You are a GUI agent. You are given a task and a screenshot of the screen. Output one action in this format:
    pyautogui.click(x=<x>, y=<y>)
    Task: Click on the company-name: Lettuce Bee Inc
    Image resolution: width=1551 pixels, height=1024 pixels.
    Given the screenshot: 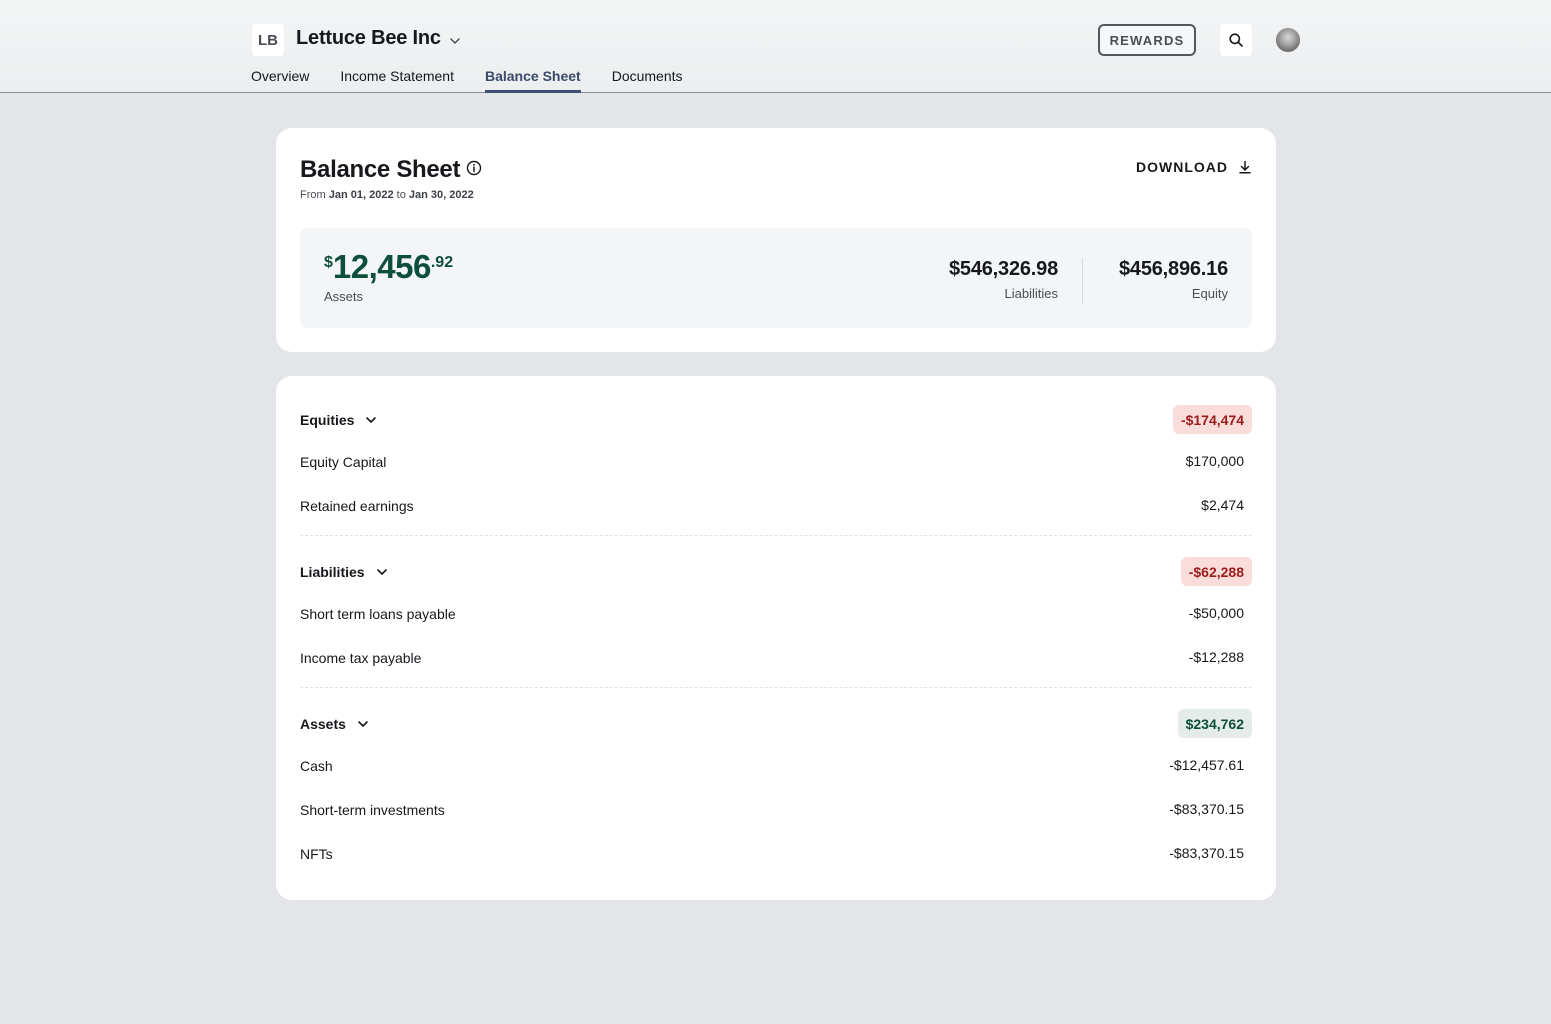 What is the action you would take?
    pyautogui.click(x=368, y=38)
    